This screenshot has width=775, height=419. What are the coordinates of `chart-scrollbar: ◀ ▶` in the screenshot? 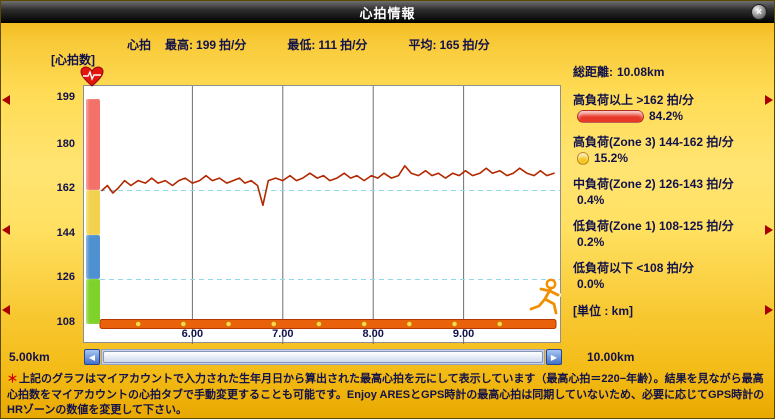 It's located at (323, 357).